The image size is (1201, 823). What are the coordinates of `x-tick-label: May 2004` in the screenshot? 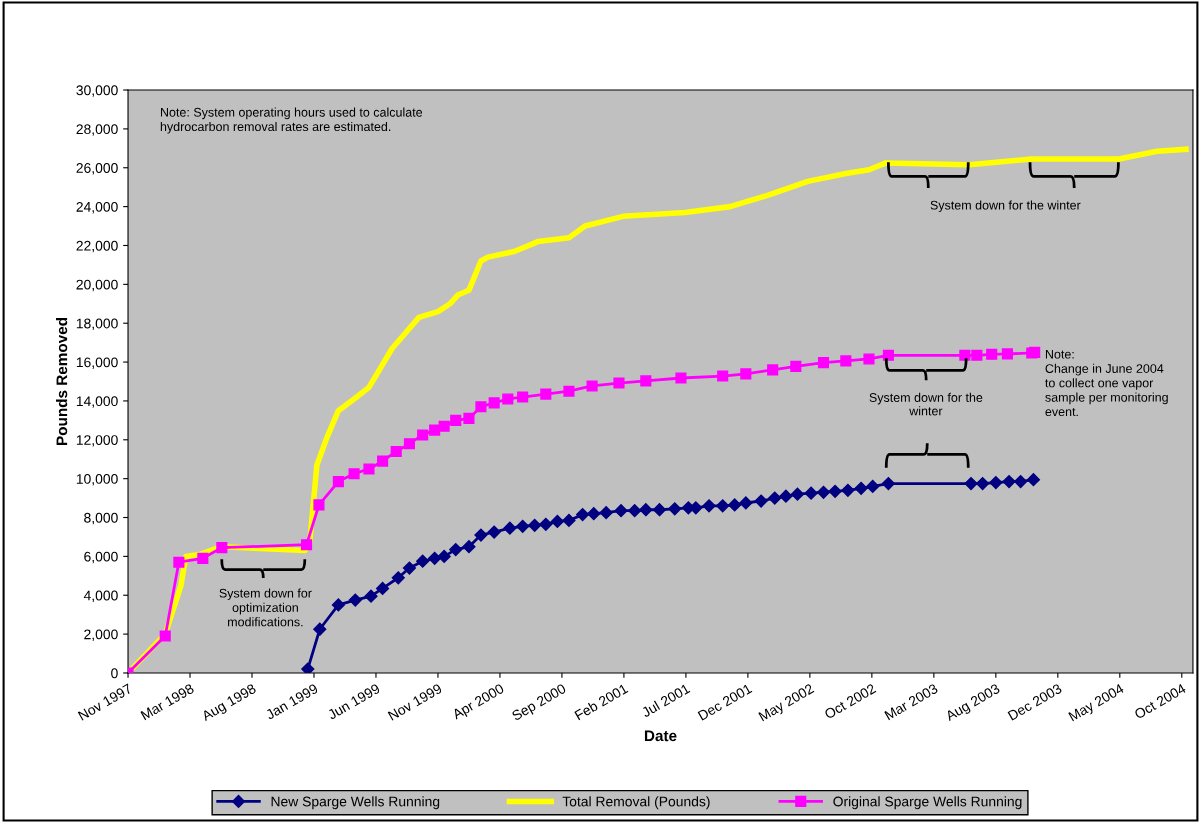 It's located at (1097, 703).